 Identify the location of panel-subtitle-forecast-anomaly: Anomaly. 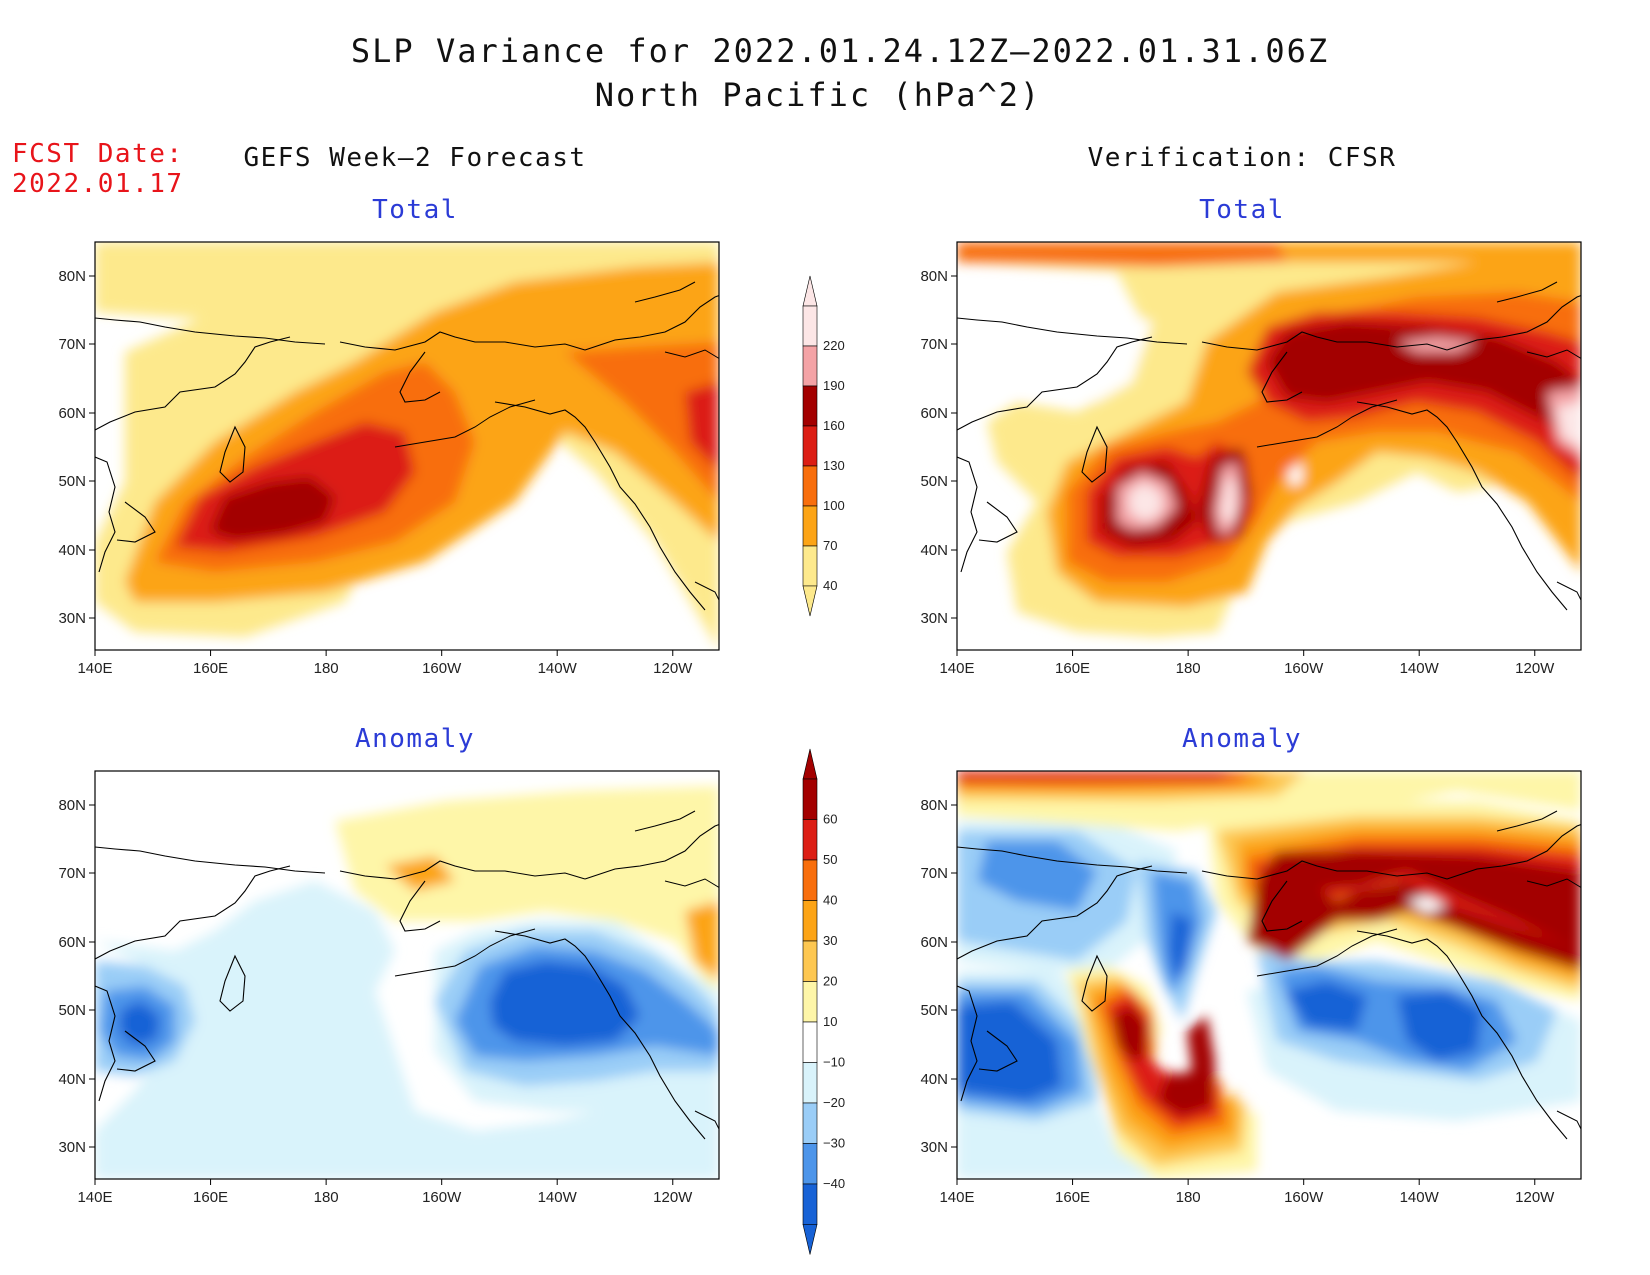
(415, 739).